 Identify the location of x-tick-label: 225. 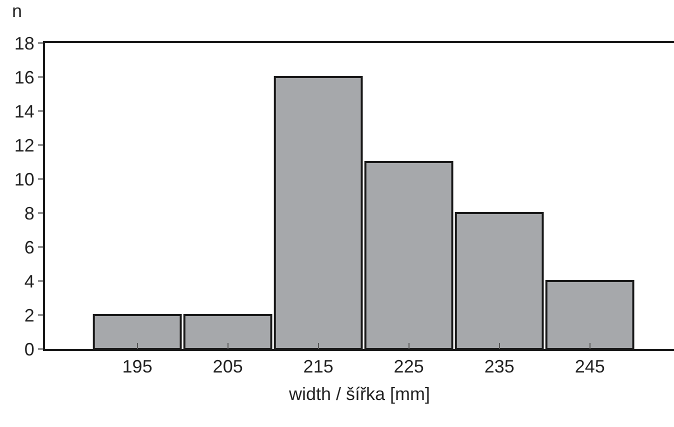
(409, 366).